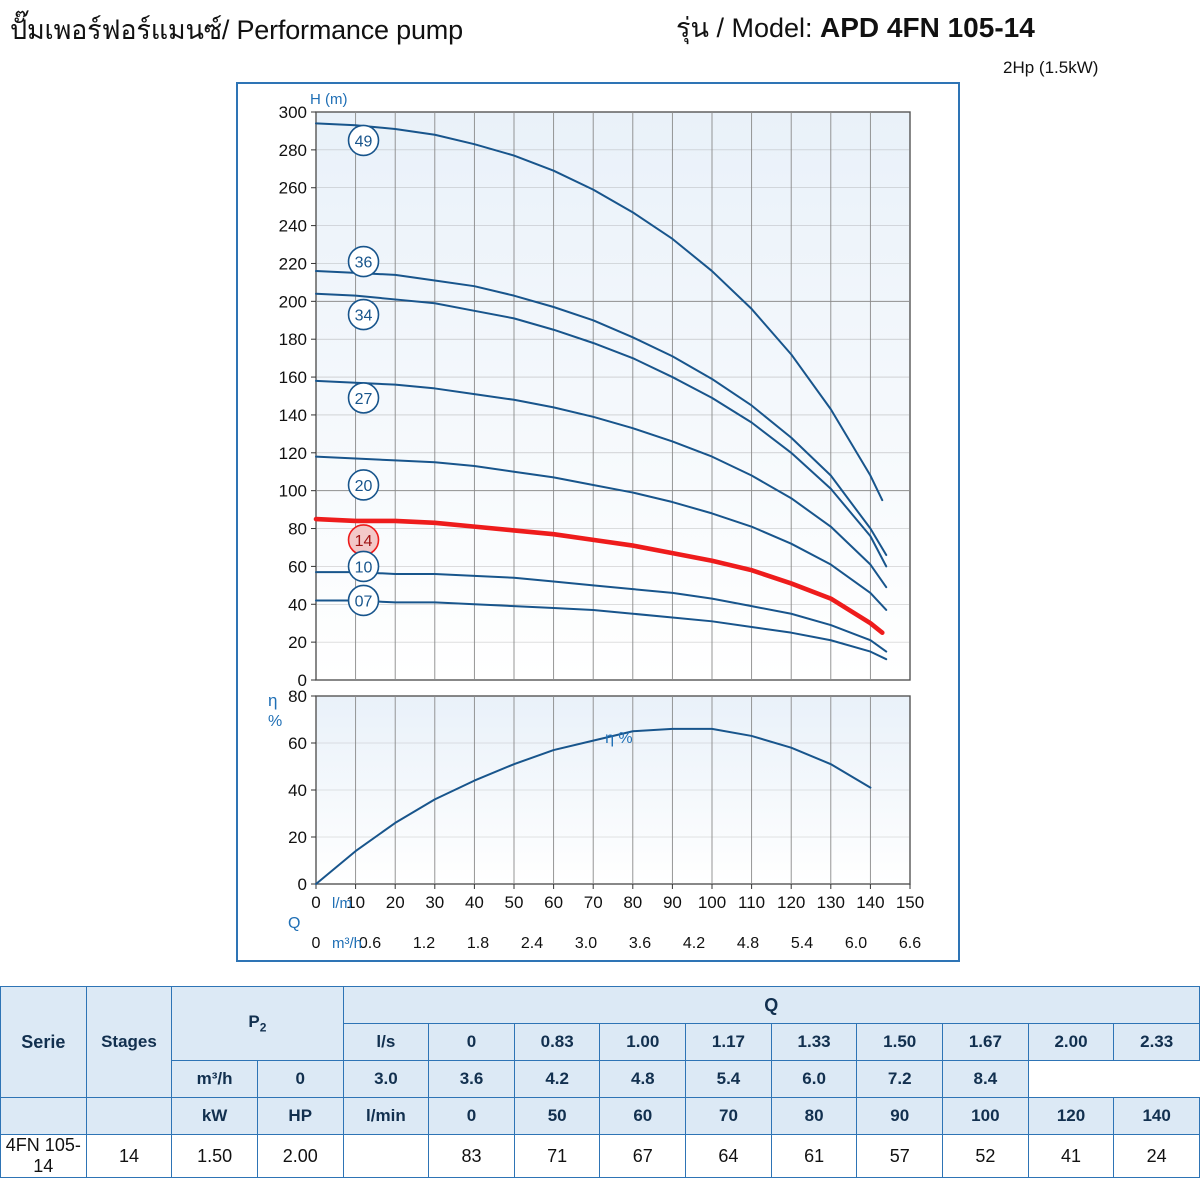 The height and width of the screenshot is (1200, 1200). I want to click on x-tick-lm: 10, so click(355, 902).